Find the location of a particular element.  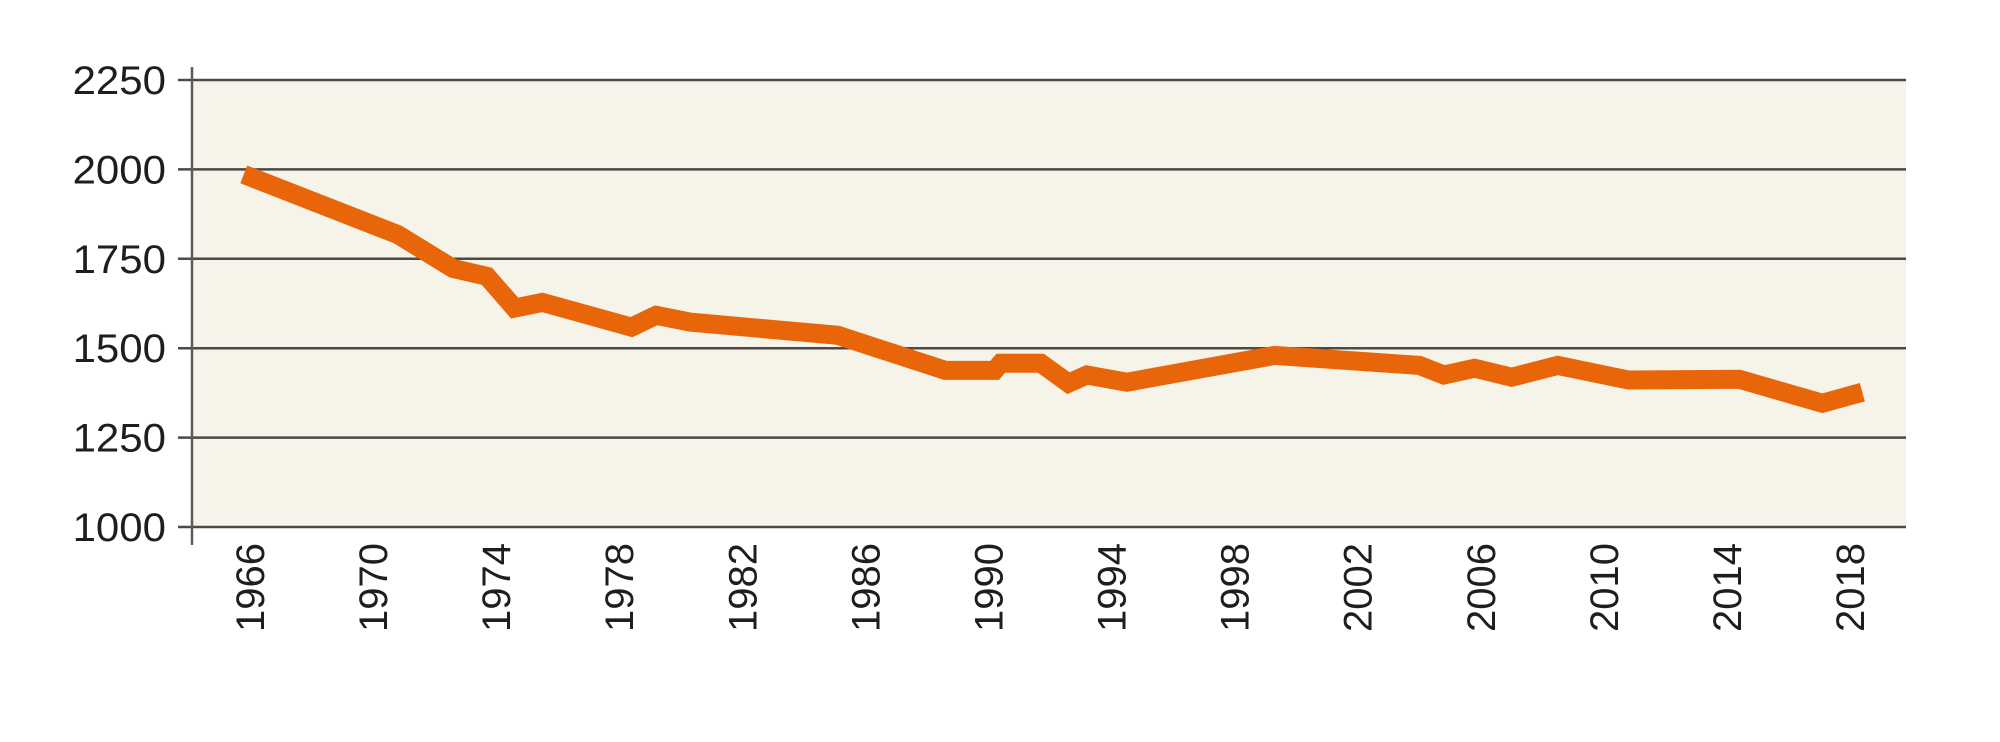

y-tick-label: 2000 is located at coordinates (119, 169).